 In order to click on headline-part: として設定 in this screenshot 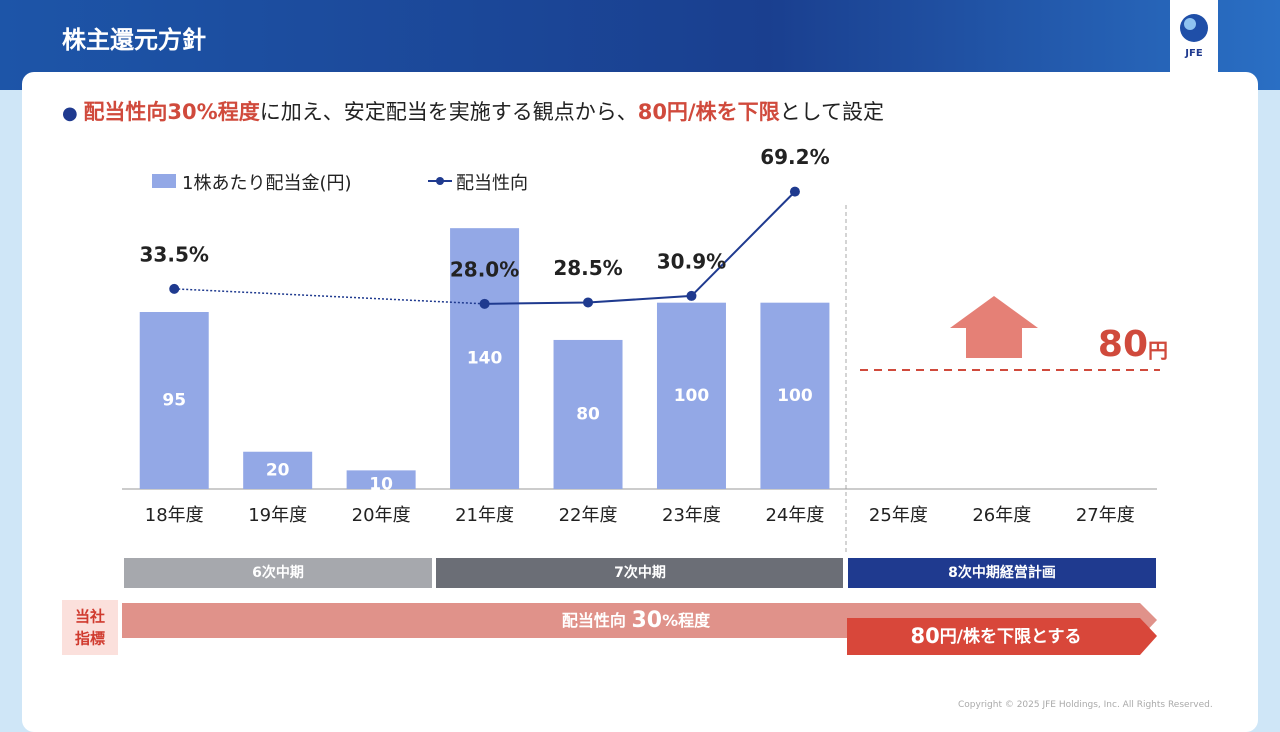, I will do `click(831, 112)`.